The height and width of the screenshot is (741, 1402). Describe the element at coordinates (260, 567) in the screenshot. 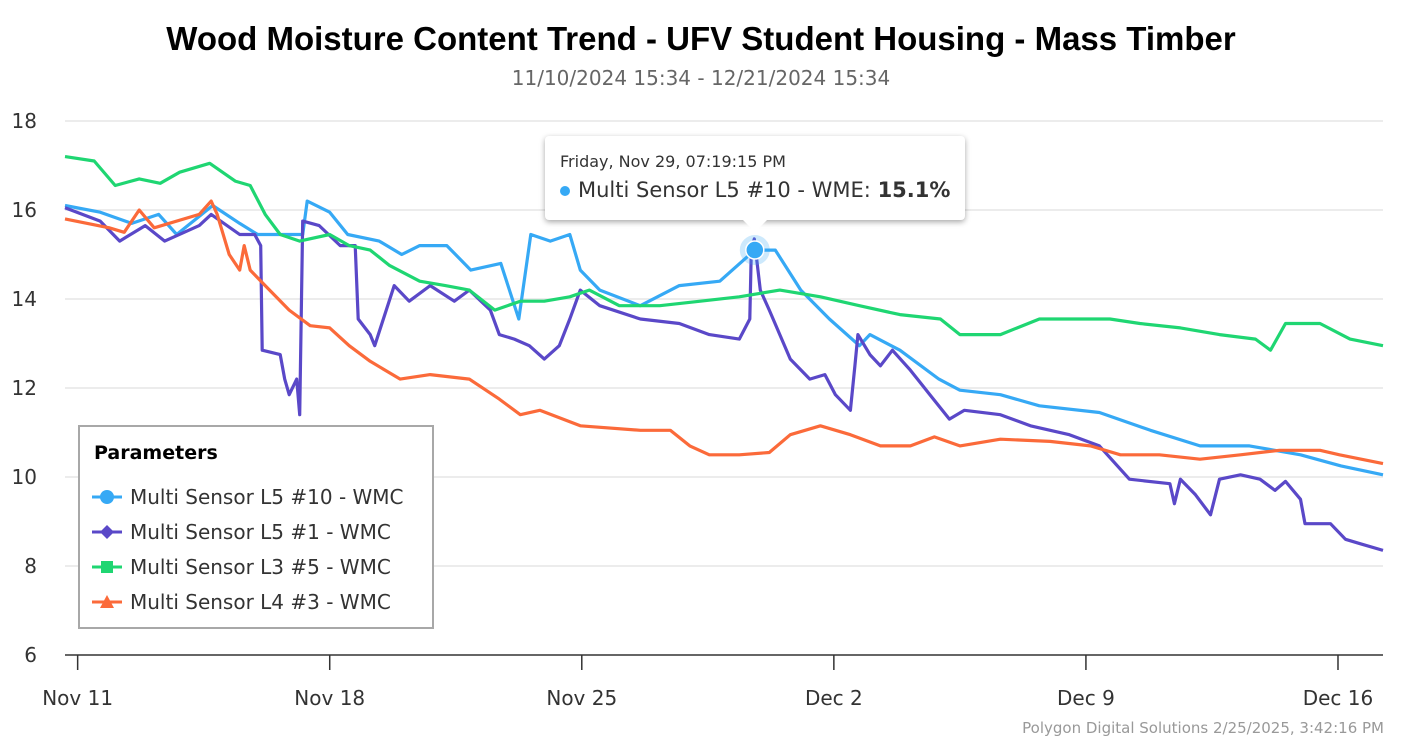

I see `legend-label: Multi Sensor L3 #5 - WMC` at that location.